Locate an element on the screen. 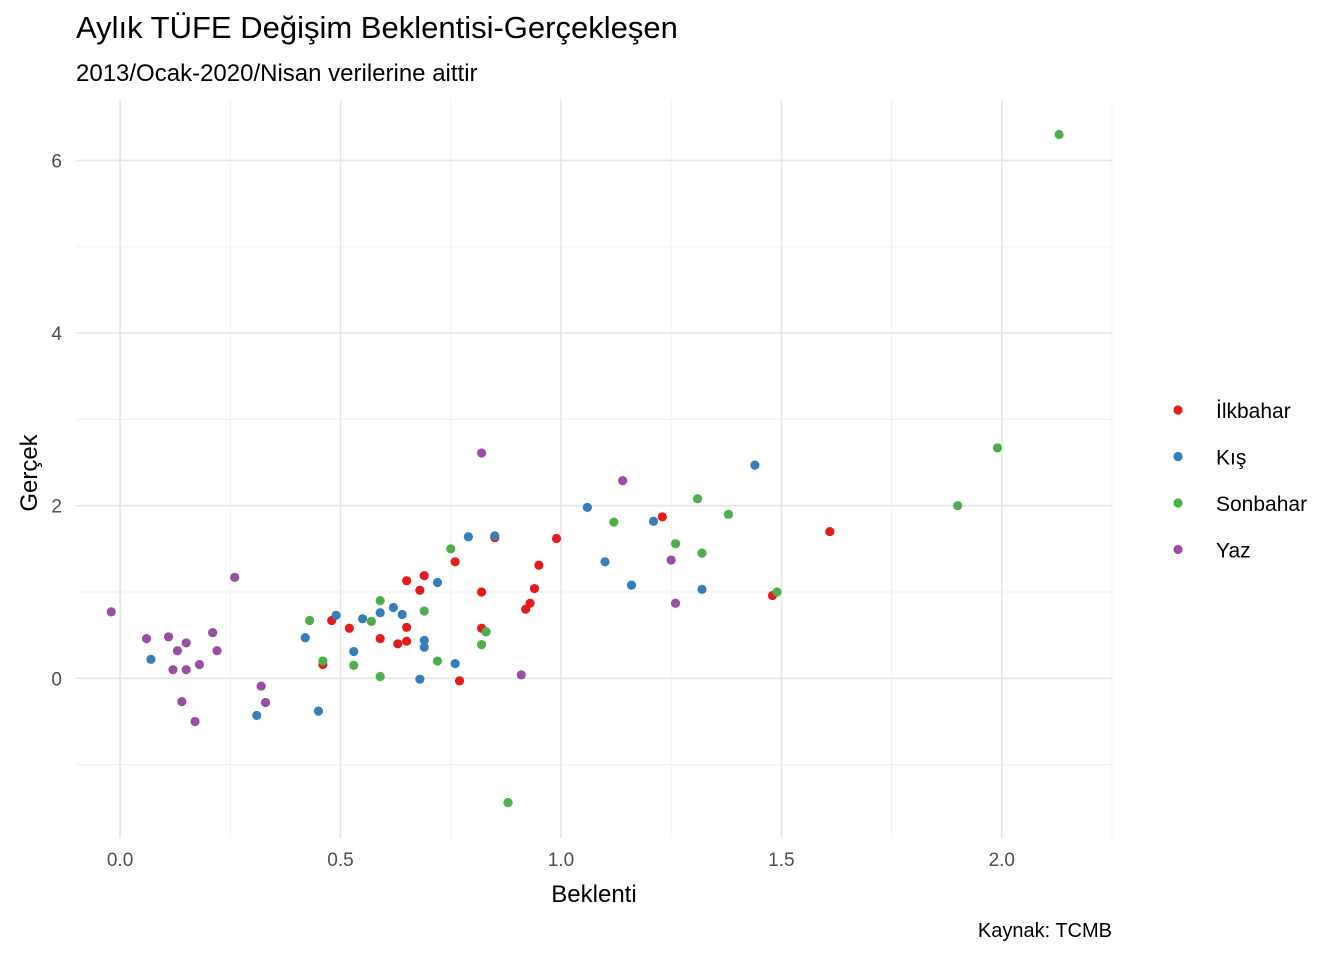 The width and height of the screenshot is (1344, 960). chart-caption: Kaynak: TCMB is located at coordinates (1044, 931).